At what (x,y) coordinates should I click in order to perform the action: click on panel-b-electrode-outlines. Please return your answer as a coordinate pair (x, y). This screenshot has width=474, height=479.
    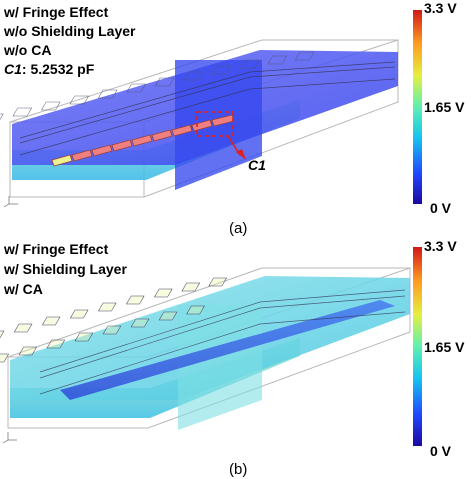
    Looking at the image, I should click on (113, 320).